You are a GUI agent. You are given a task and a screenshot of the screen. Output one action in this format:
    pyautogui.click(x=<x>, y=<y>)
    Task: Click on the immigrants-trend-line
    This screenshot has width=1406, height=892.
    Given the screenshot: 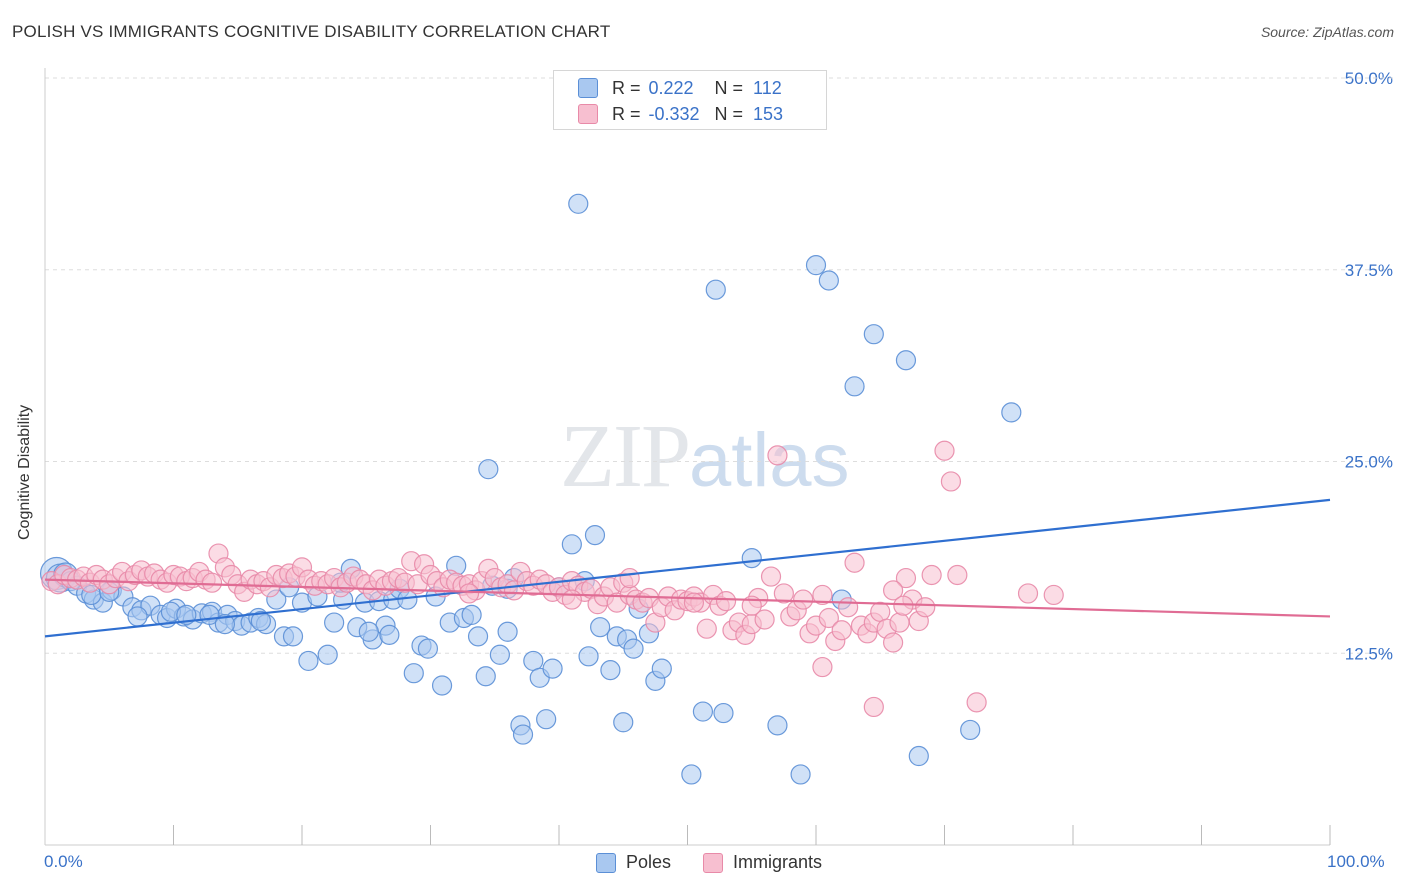 What is the action you would take?
    pyautogui.click(x=687, y=598)
    